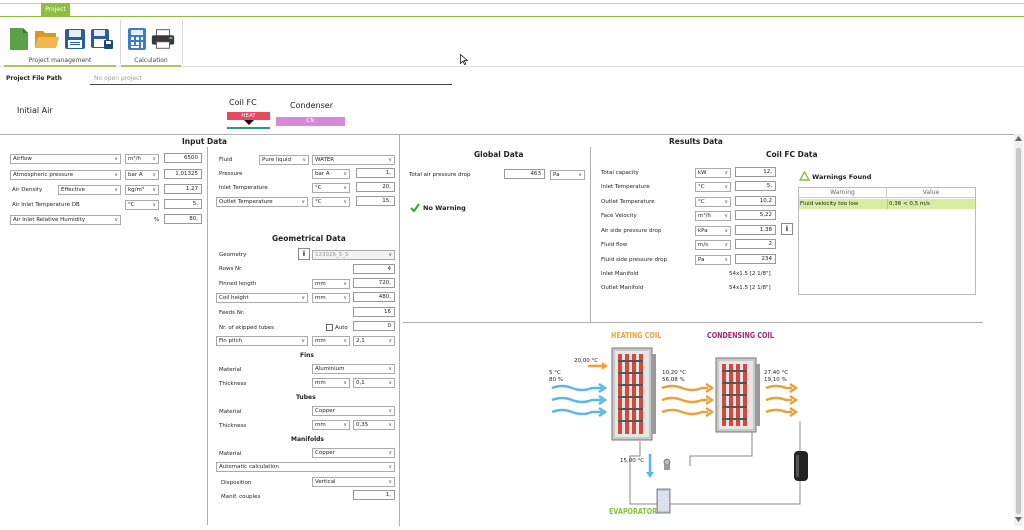  I want to click on heating-coil-icon, so click(633, 394).